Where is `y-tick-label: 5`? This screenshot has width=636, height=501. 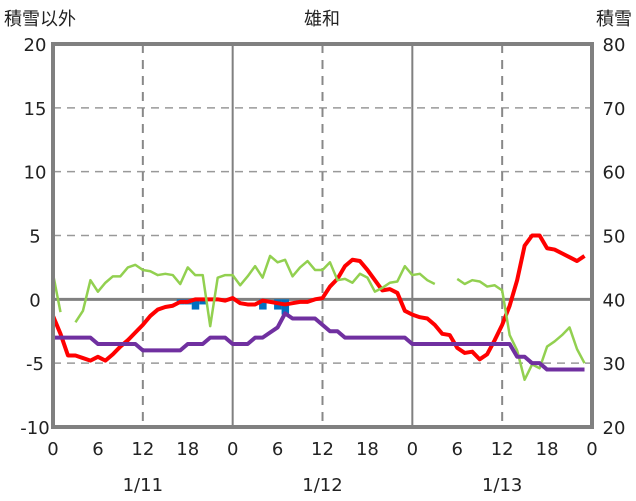
y-tick-label: 5 is located at coordinates (34, 237).